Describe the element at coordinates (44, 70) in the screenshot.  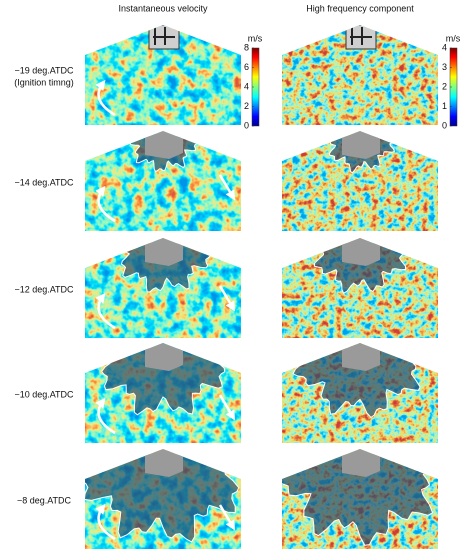
I see `row-label: −19 deg.ATDC` at that location.